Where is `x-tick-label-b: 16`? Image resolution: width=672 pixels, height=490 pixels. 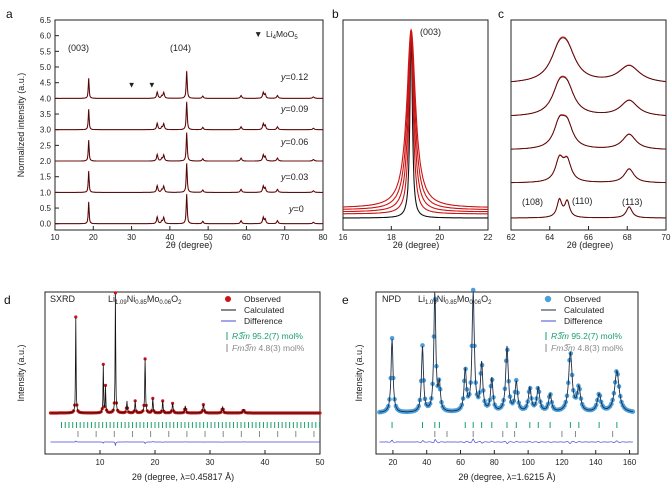
x-tick-label-b: 16 is located at coordinates (343, 237).